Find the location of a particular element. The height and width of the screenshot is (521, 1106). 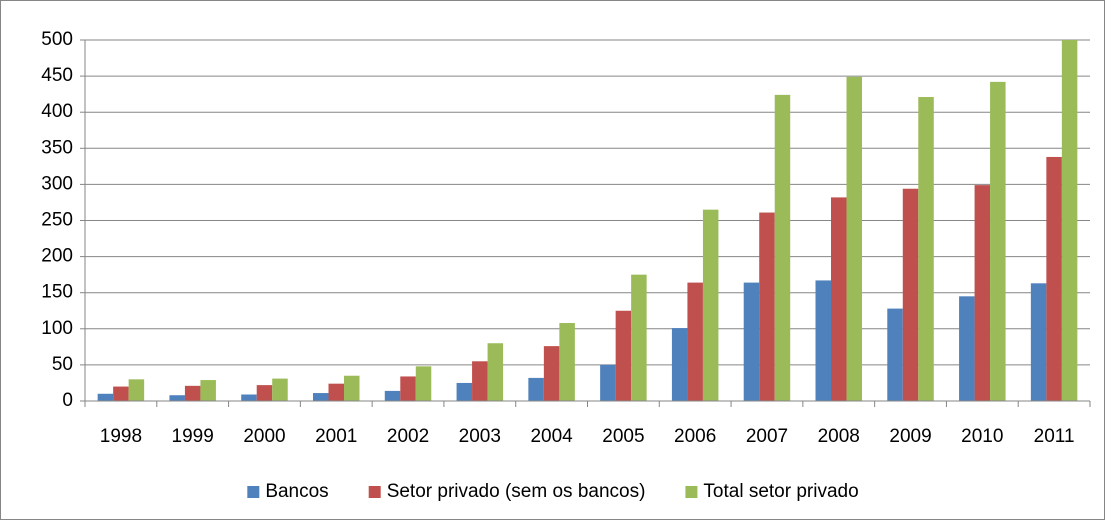

x-tick-label: 2008 is located at coordinates (839, 436).